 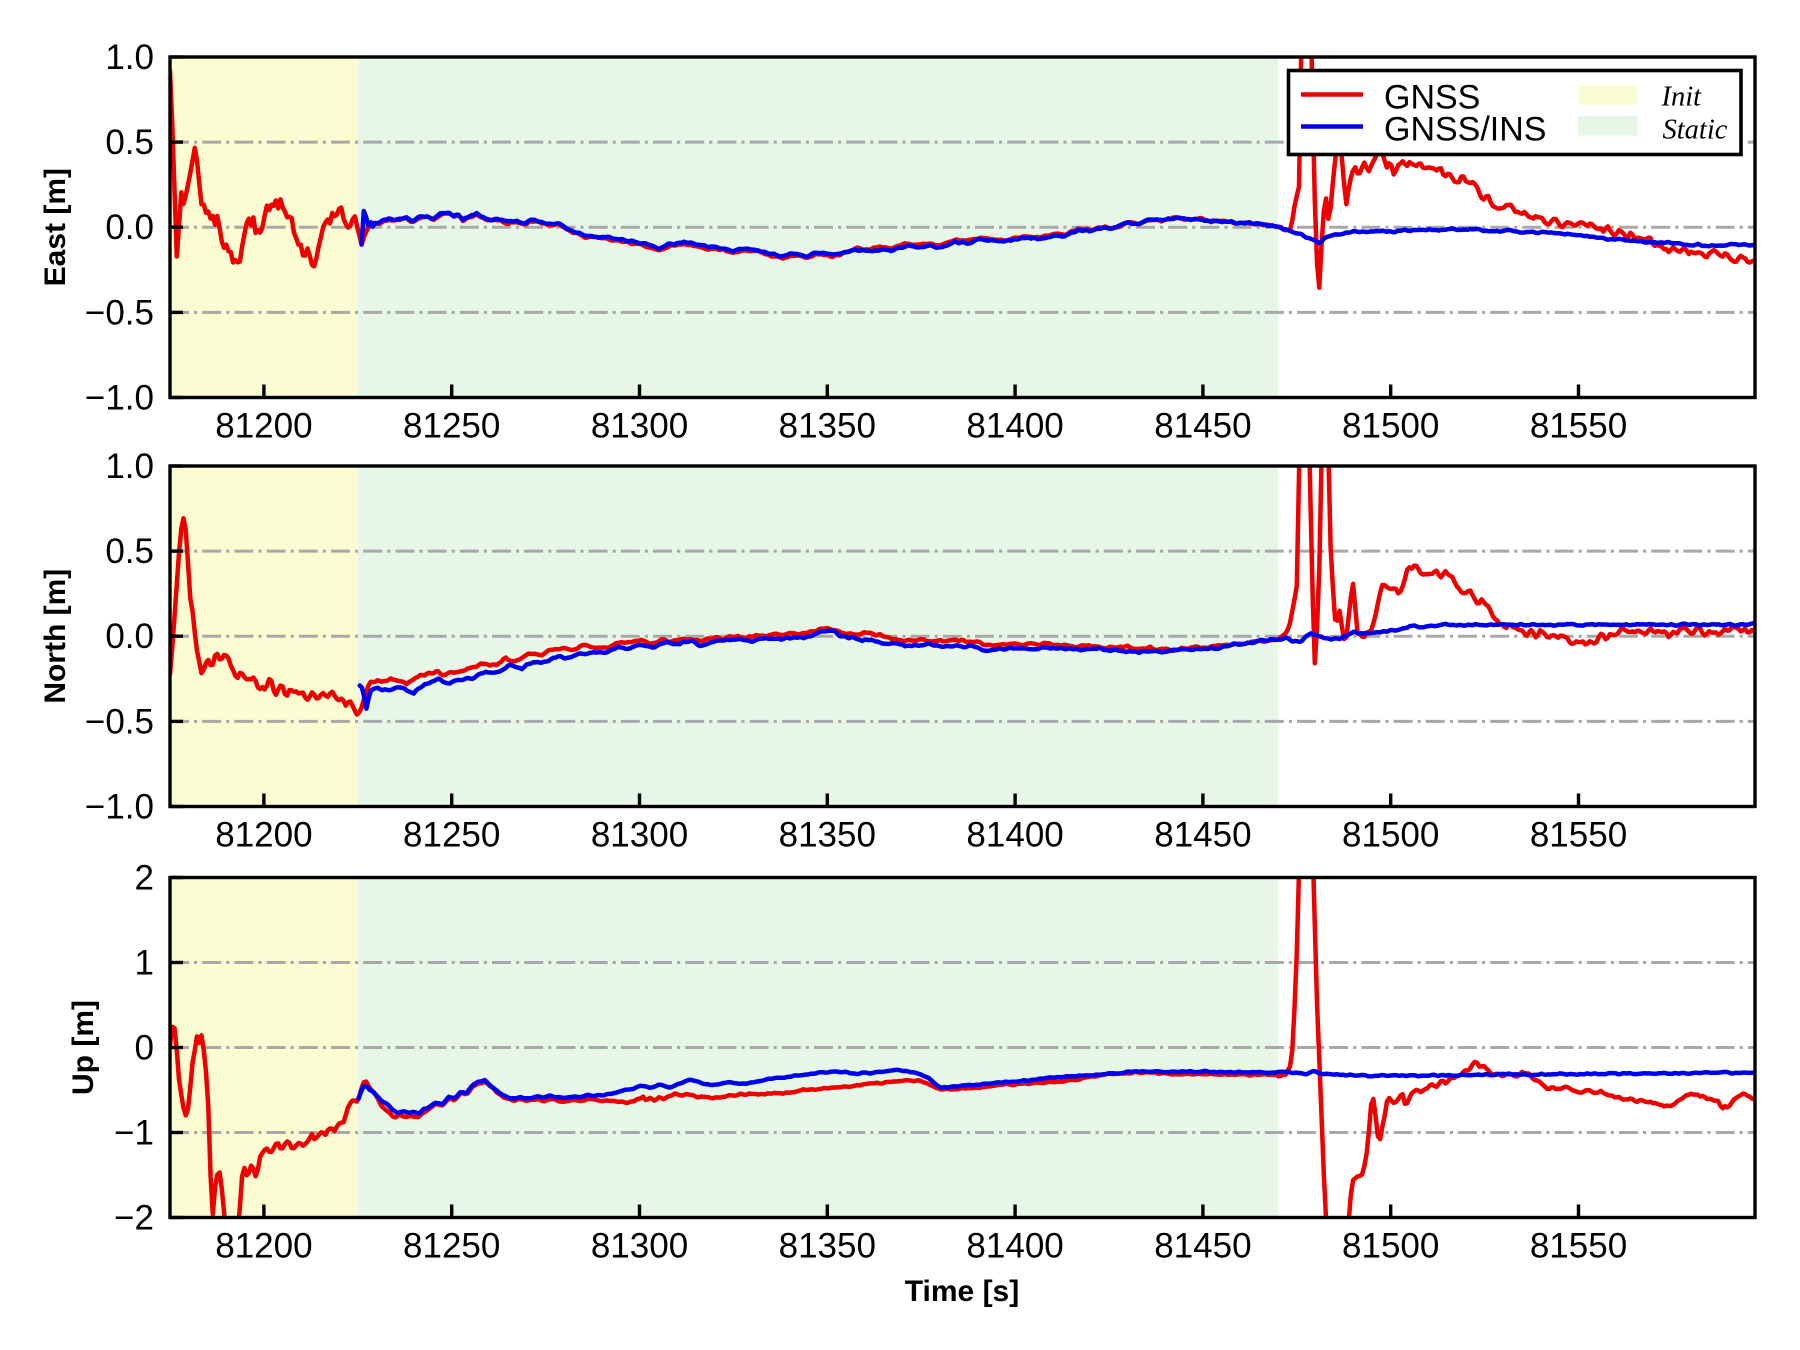 What do you see at coordinates (144, 963) in the screenshot?
I see `svg-text: 1` at bounding box center [144, 963].